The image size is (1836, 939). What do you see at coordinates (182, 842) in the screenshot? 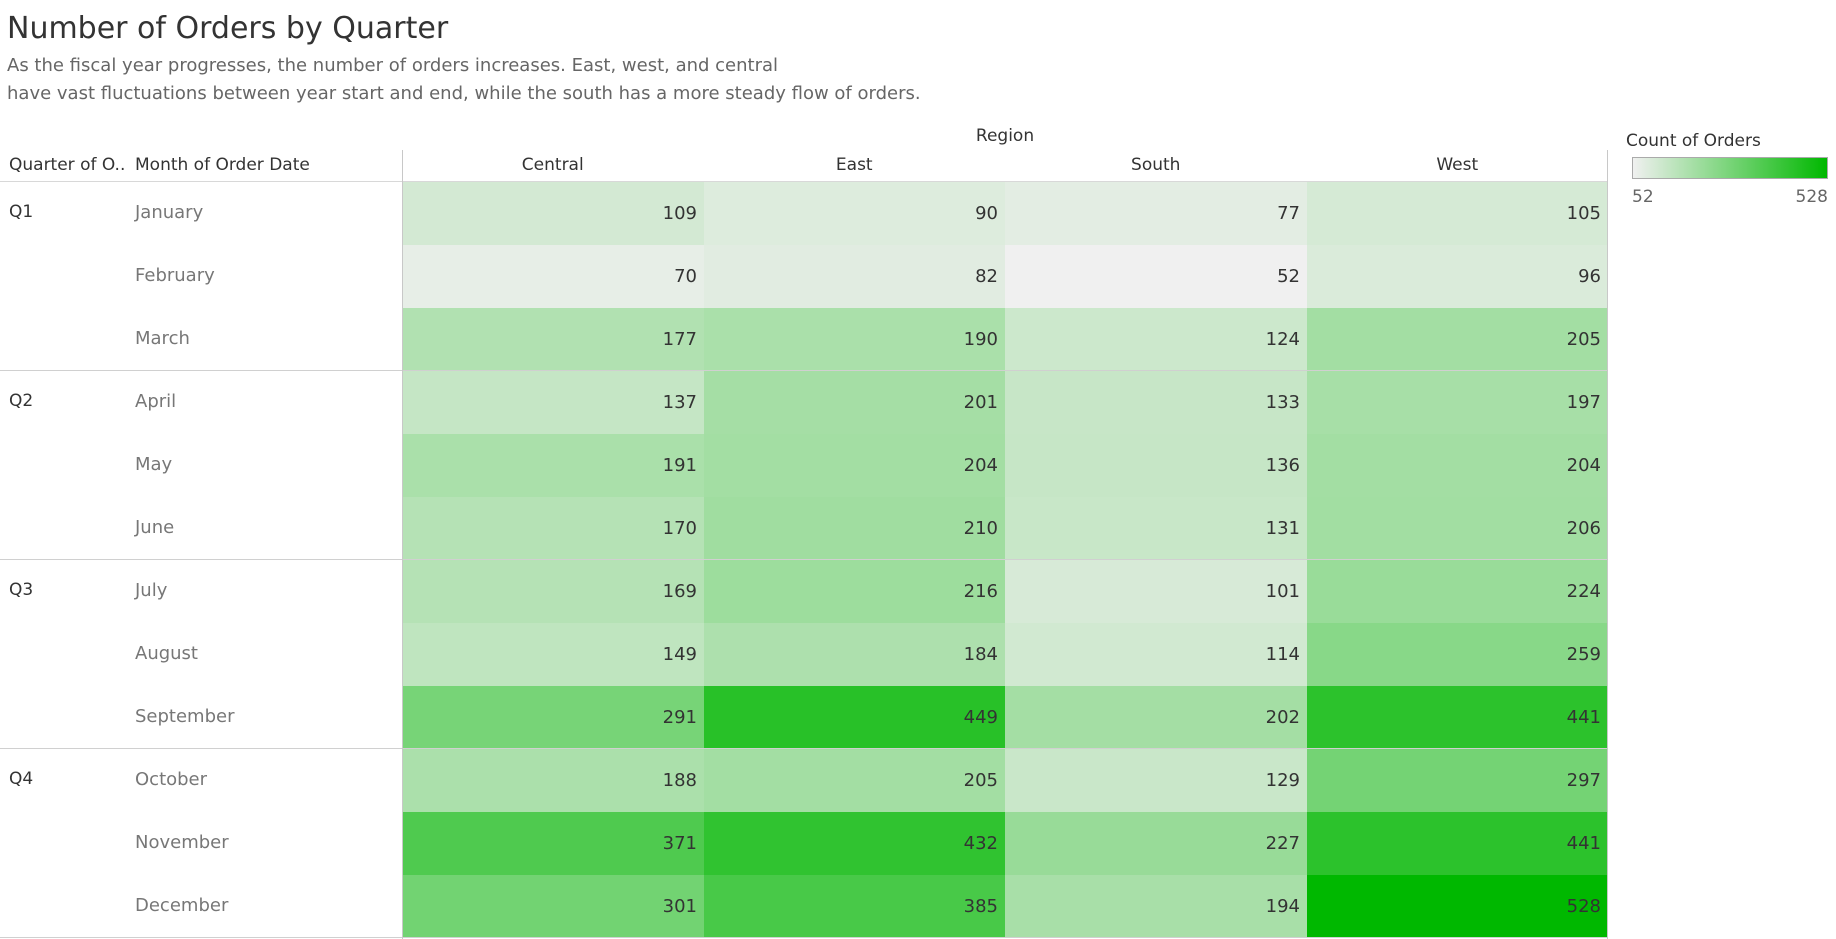
I see `month-label: November` at bounding box center [182, 842].